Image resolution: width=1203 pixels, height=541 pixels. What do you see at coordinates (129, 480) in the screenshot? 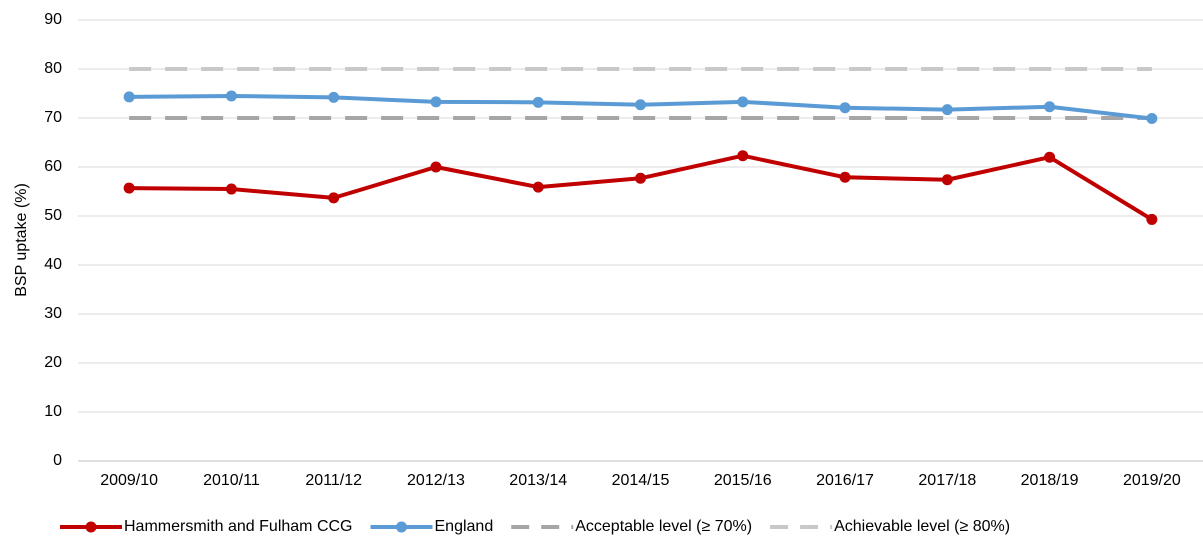
I see `x-tick-label: 2009/10` at bounding box center [129, 480].